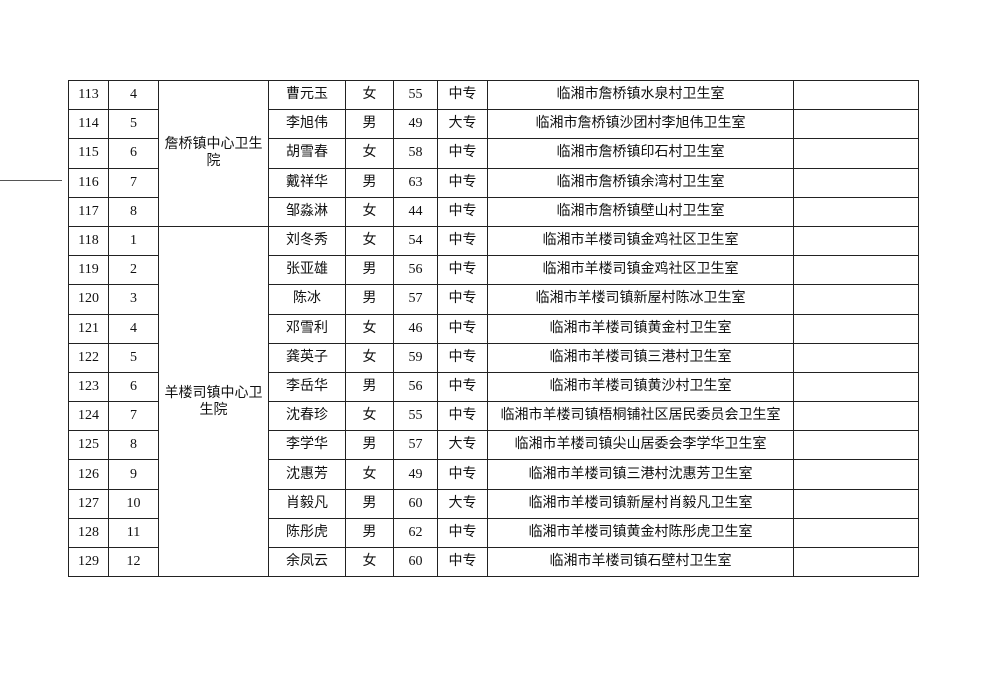 This screenshot has height=699, width=1000. I want to click on workplace-cell: 临湘市羊楼司镇尖山居委会李学华卫生室, so click(640, 445).